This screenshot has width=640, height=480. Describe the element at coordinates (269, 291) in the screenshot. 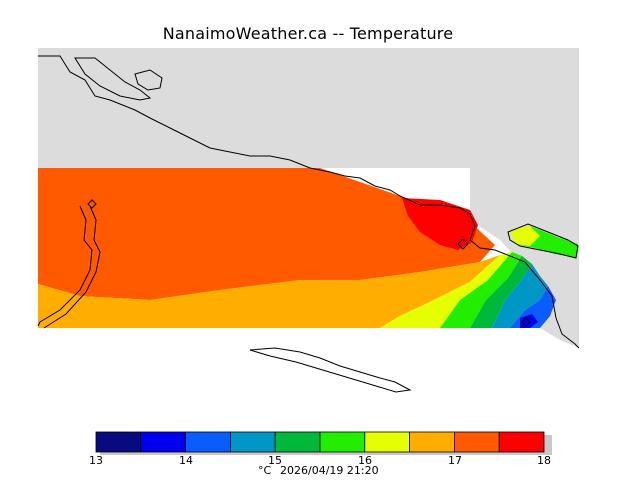

I see `band-16.5-17` at that location.